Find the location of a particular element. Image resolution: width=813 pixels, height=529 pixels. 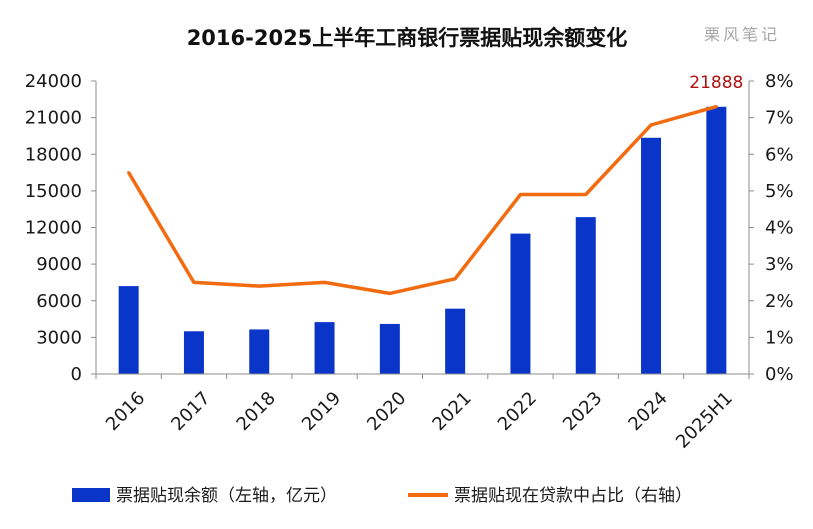

right-axis-ticks: 0% 1% 2% 3% 4% 5% 6% 7% 8% is located at coordinates (771, 228).